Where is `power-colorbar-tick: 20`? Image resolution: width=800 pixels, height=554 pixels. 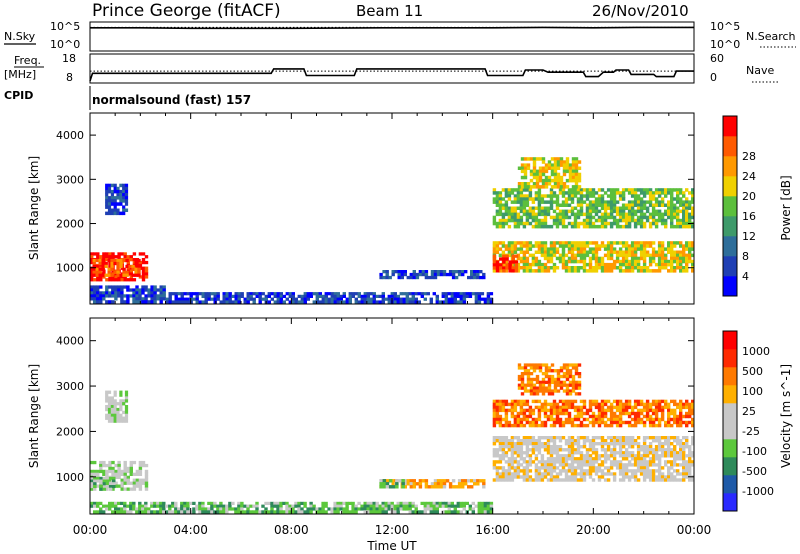 power-colorbar-tick: 20 is located at coordinates (749, 196).